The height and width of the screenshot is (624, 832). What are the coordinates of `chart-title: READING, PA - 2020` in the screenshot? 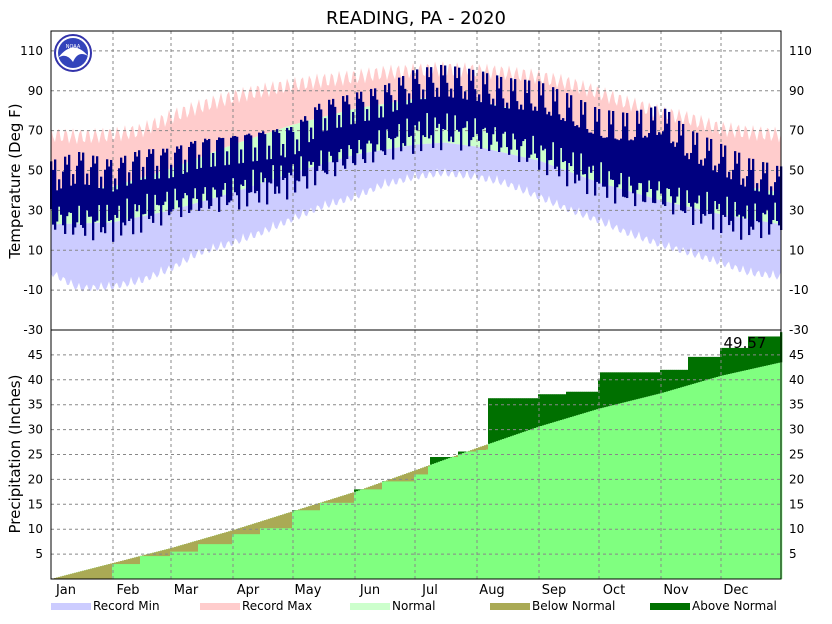 It's located at (416, 18).